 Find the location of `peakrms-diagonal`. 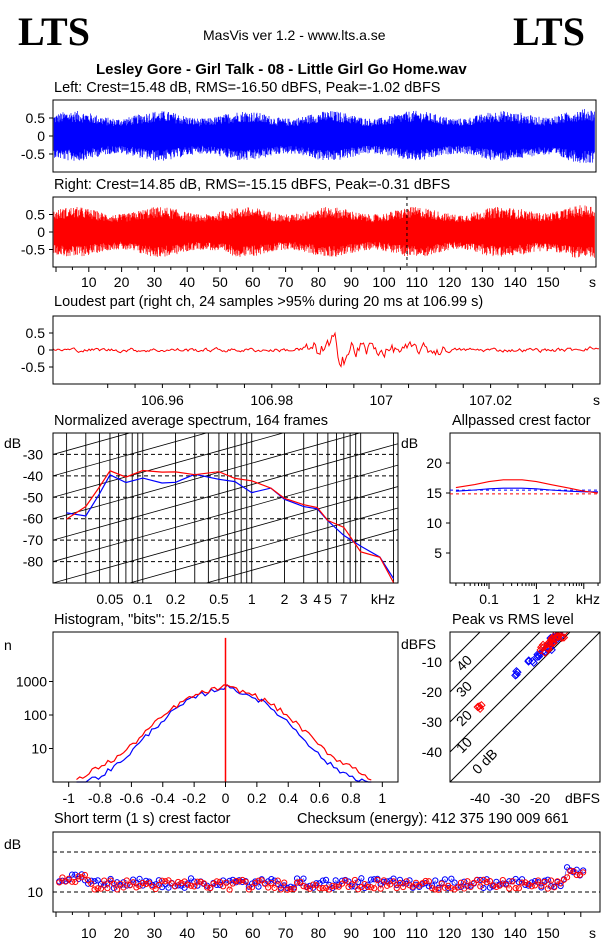

peakrms-diagonal is located at coordinates (480, 662).